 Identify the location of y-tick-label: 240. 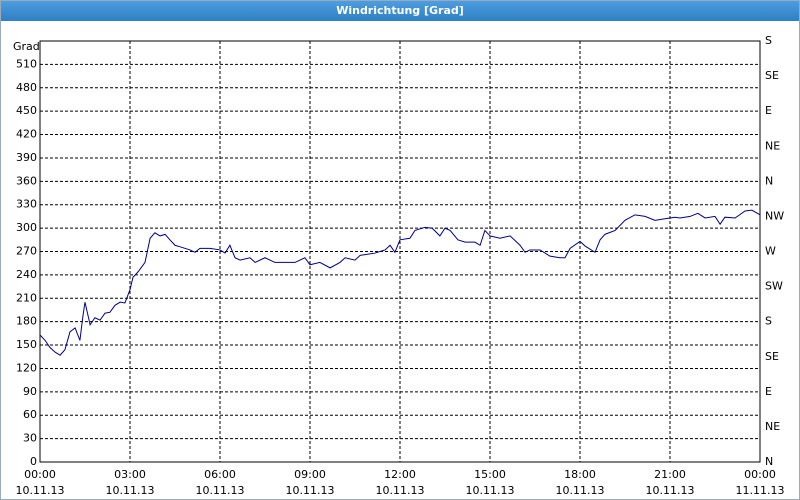
(26, 274).